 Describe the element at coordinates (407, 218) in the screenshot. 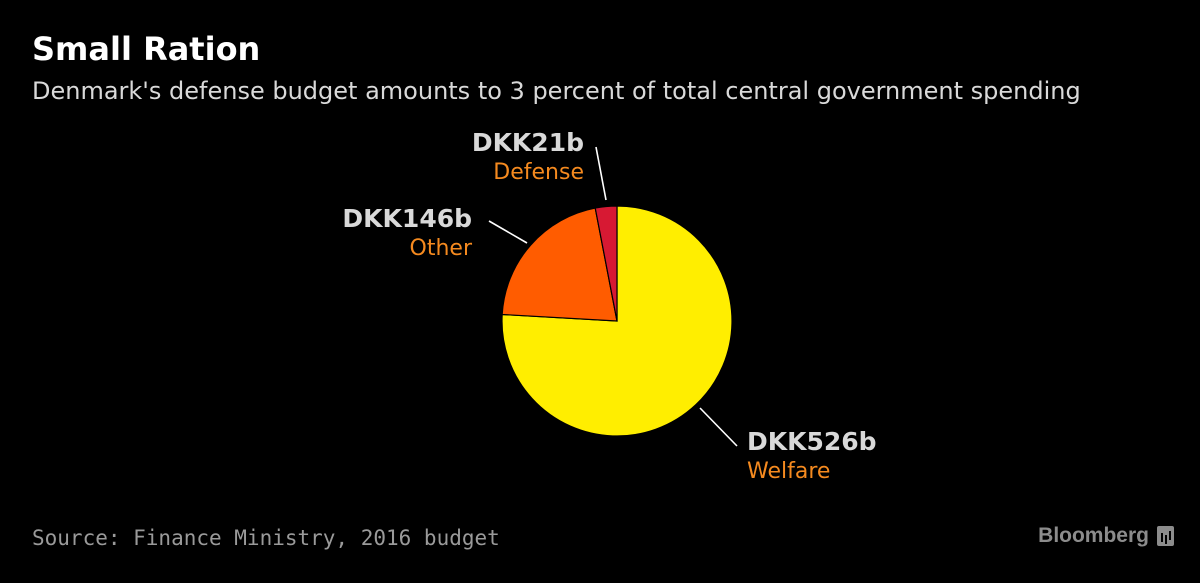

I see `value-label-other: DKK146b` at that location.